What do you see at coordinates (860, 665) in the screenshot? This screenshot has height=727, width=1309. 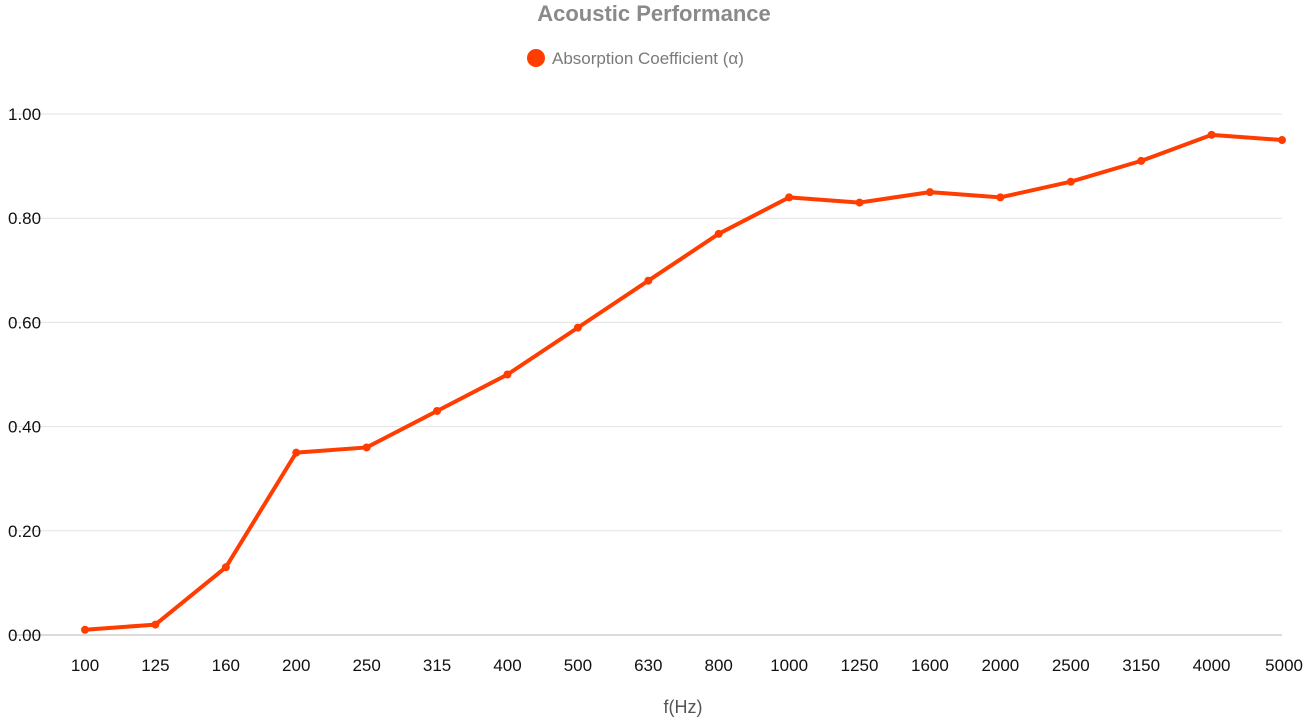 I see `x-tick-label: 1250` at bounding box center [860, 665].